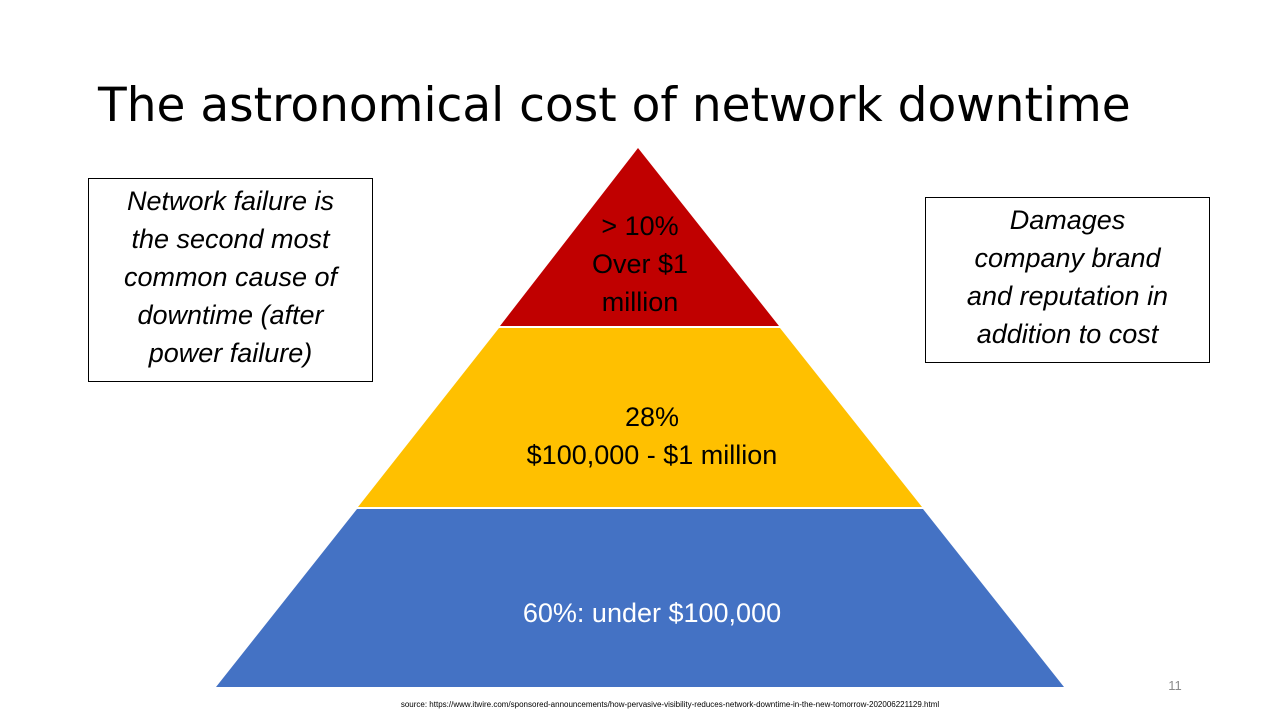 This screenshot has height=720, width=1280. I want to click on tier-bottom-line-1: 60%: under $100,000, so click(652, 613).